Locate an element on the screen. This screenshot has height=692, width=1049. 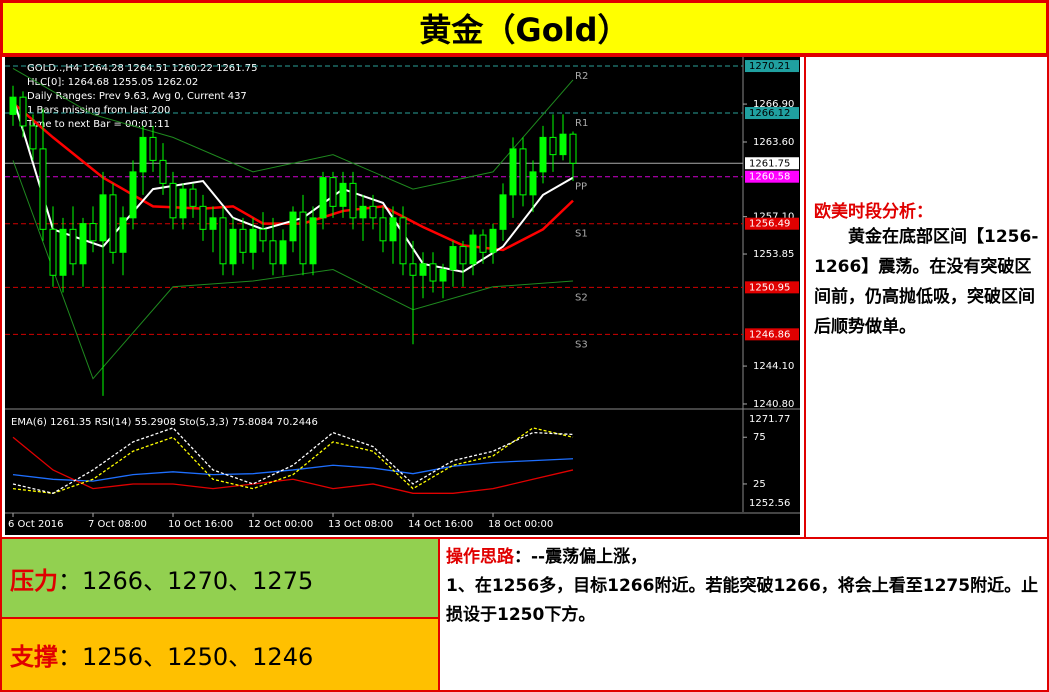
edge-label: 1252.56 is located at coordinates (769, 503).